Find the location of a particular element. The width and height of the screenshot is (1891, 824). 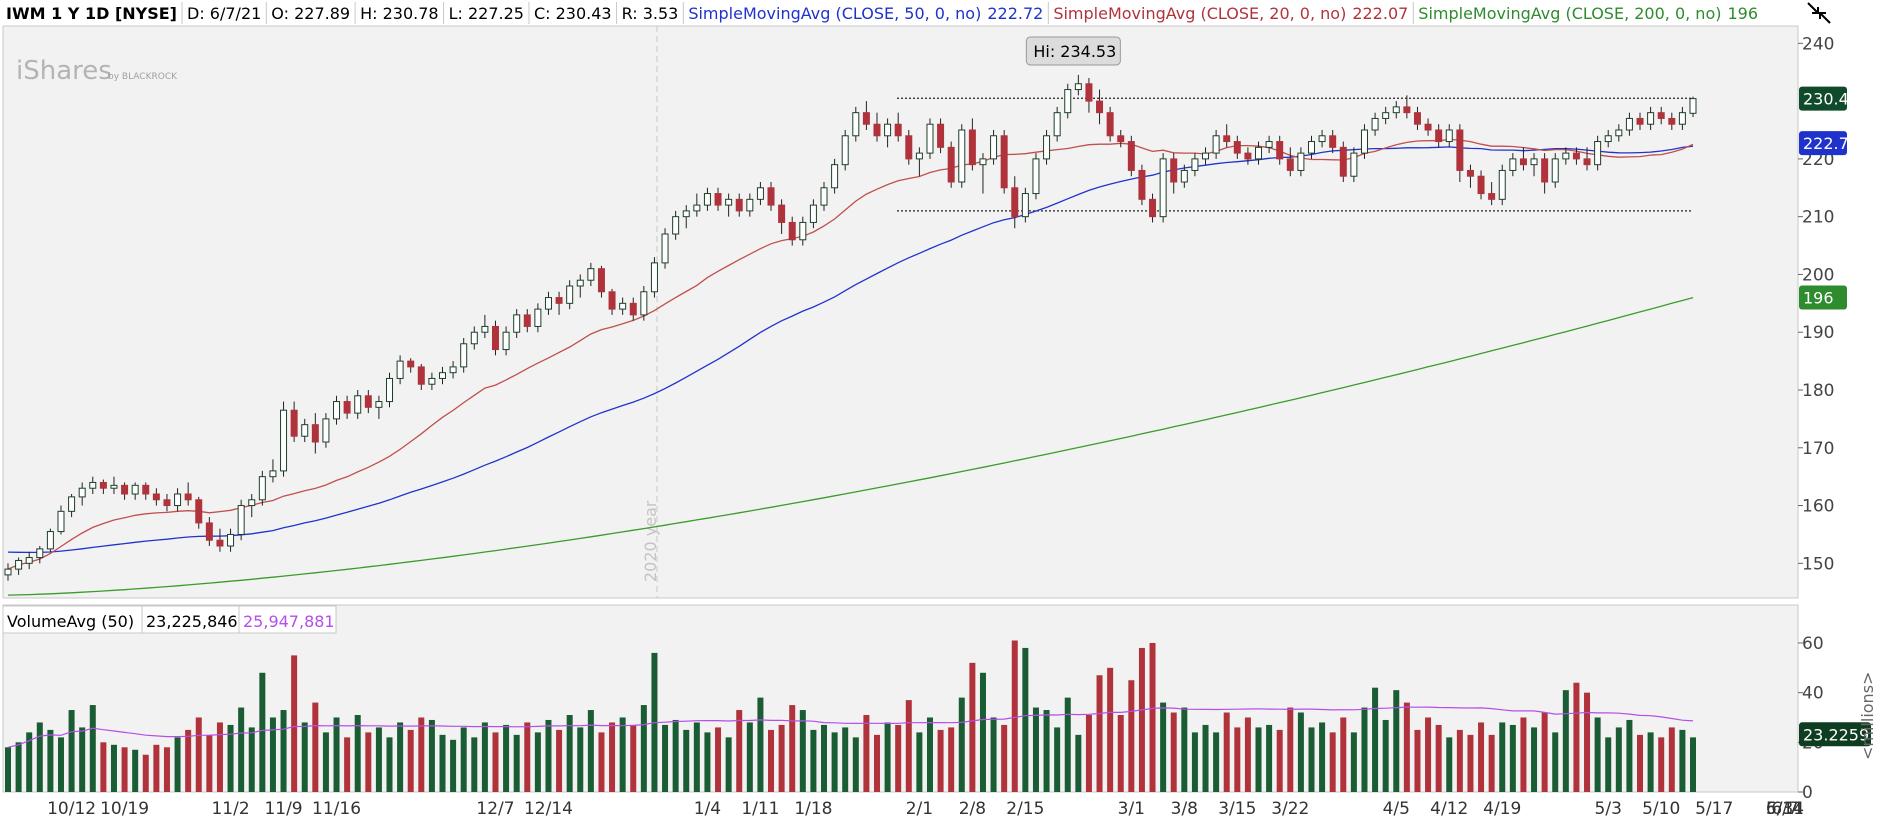

collapse-icon is located at coordinates (1819, 13).